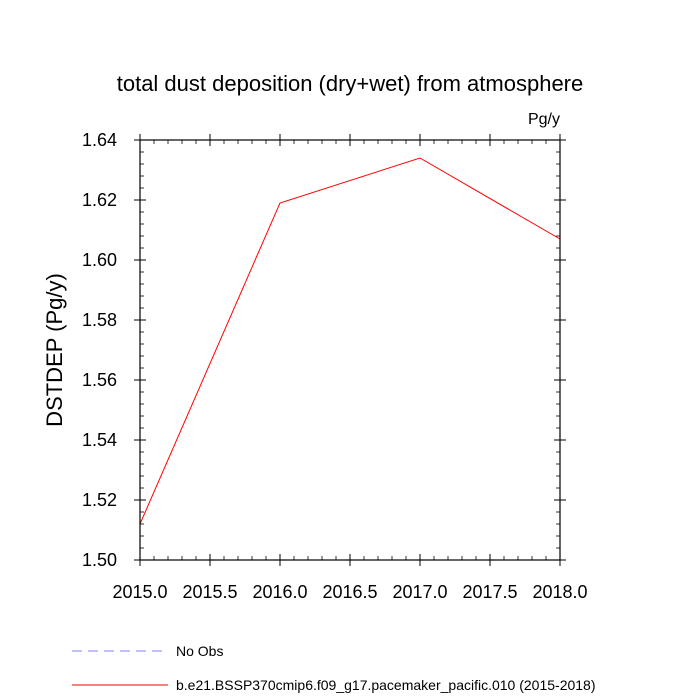  What do you see at coordinates (99, 440) in the screenshot?
I see `y-tick-label: 1.54` at bounding box center [99, 440].